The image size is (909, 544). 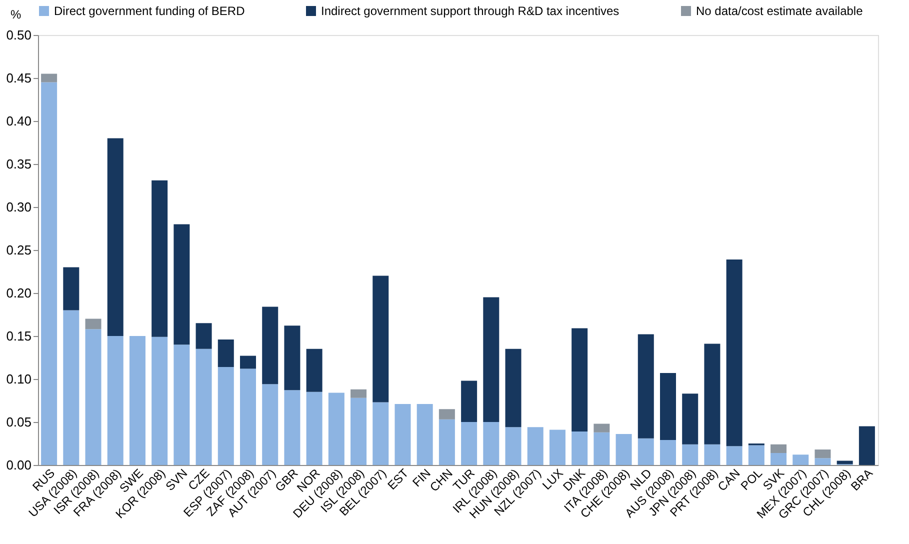 I want to click on y-tick-label: 0.50, so click(x=19, y=35).